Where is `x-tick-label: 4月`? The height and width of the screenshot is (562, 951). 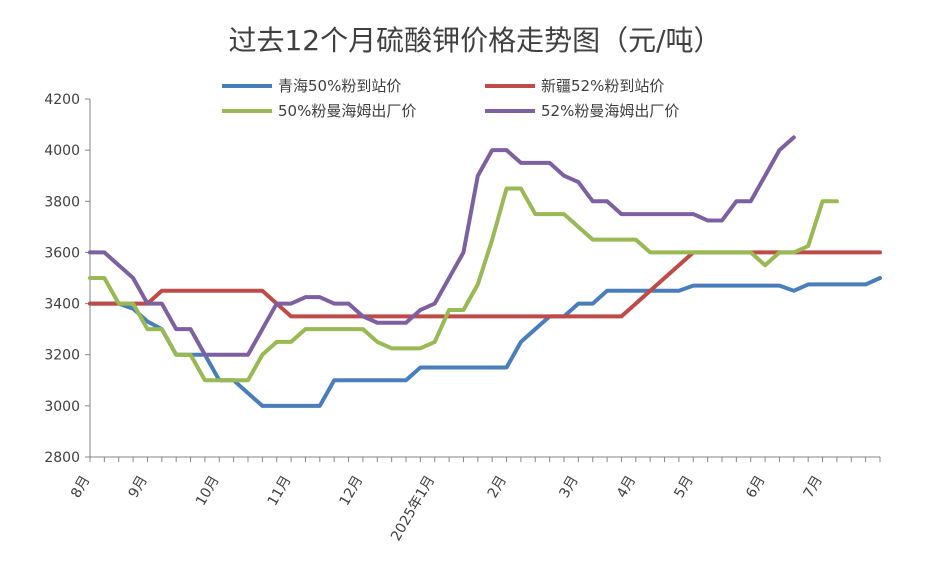
x-tick-label: 4月 is located at coordinates (626, 487).